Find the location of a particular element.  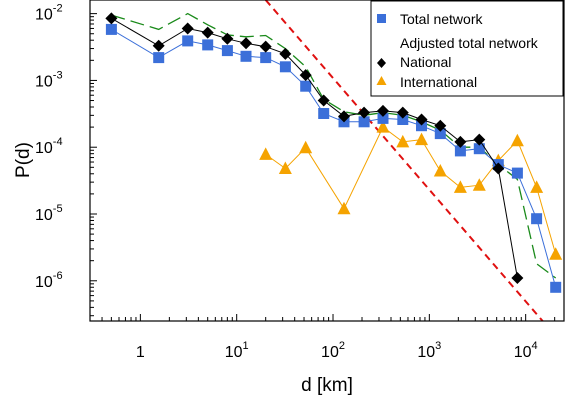

legend-label-total-network: Total network is located at coordinates (441, 19).